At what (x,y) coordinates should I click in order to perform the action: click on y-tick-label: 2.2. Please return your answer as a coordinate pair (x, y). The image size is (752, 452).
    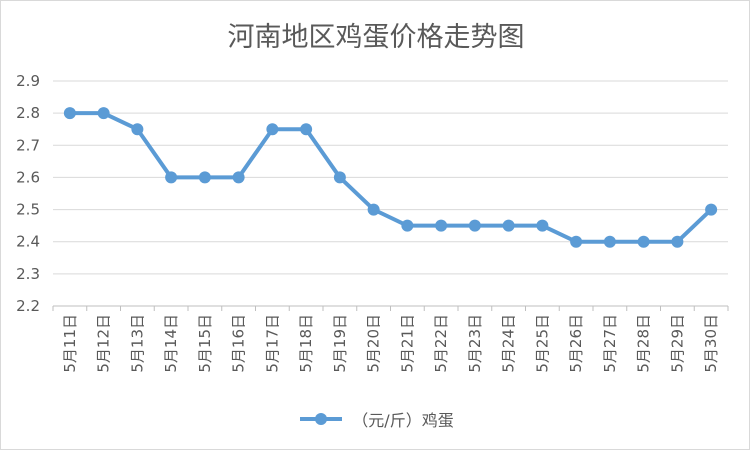
    Looking at the image, I should click on (28, 306).